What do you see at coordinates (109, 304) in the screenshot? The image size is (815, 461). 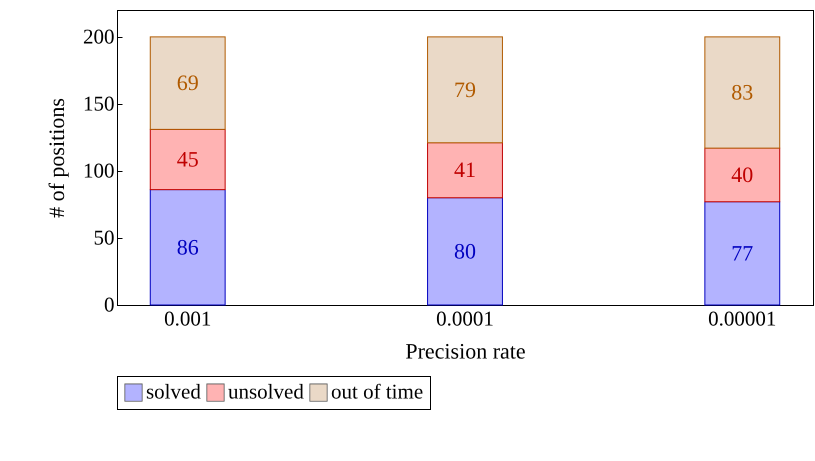 I see `y-tick-label: 0` at bounding box center [109, 304].